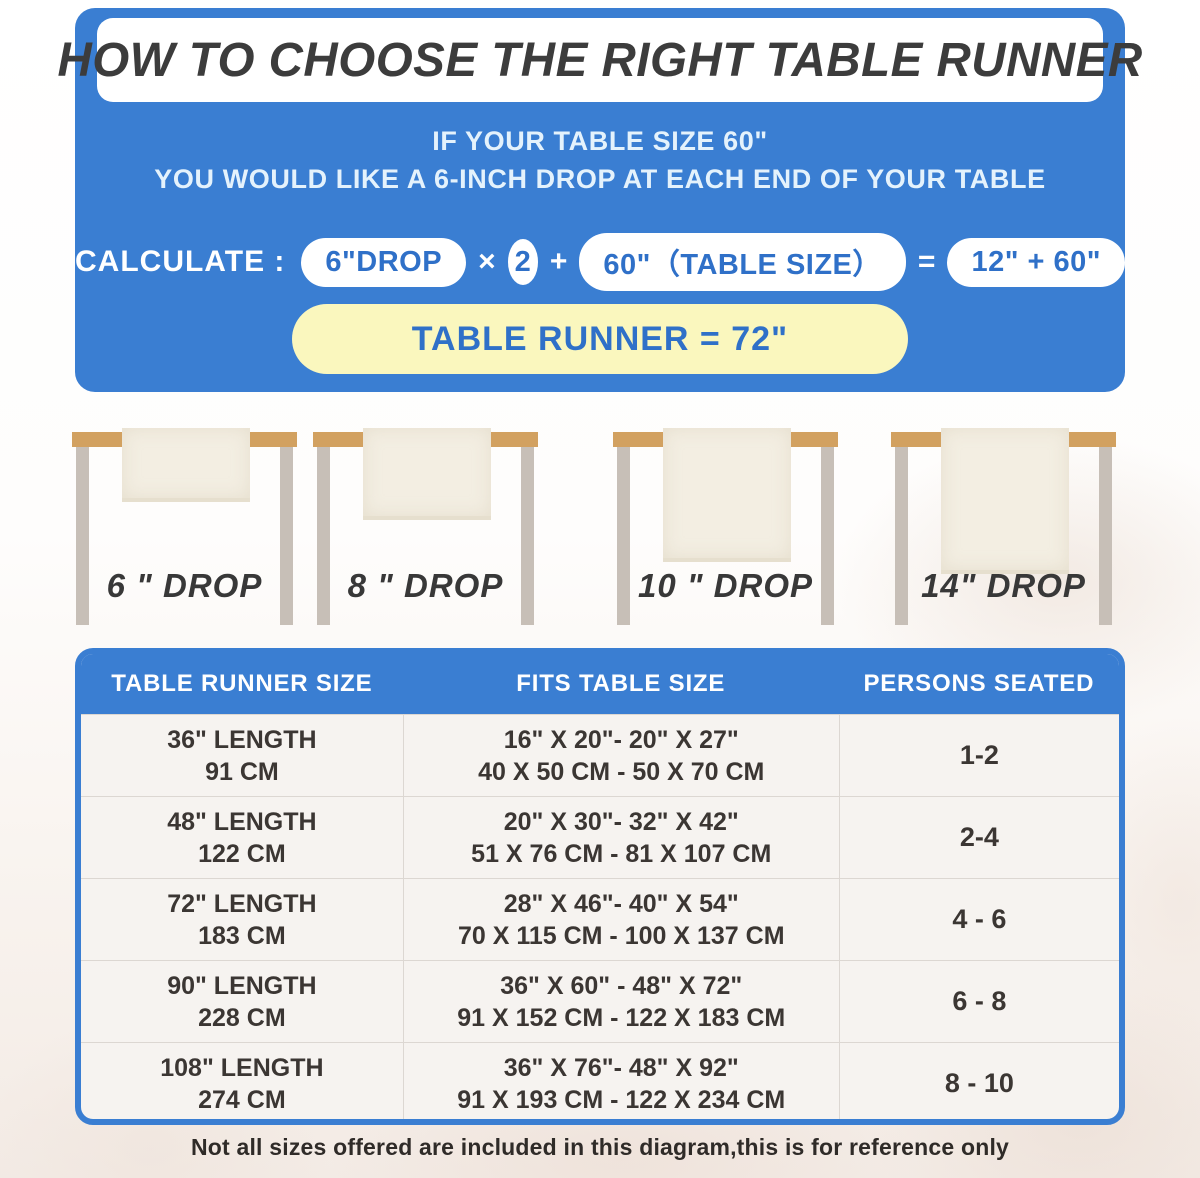 This screenshot has width=1200, height=1178. What do you see at coordinates (242, 771) in the screenshot?
I see `runner-size-cm: 91 CM` at bounding box center [242, 771].